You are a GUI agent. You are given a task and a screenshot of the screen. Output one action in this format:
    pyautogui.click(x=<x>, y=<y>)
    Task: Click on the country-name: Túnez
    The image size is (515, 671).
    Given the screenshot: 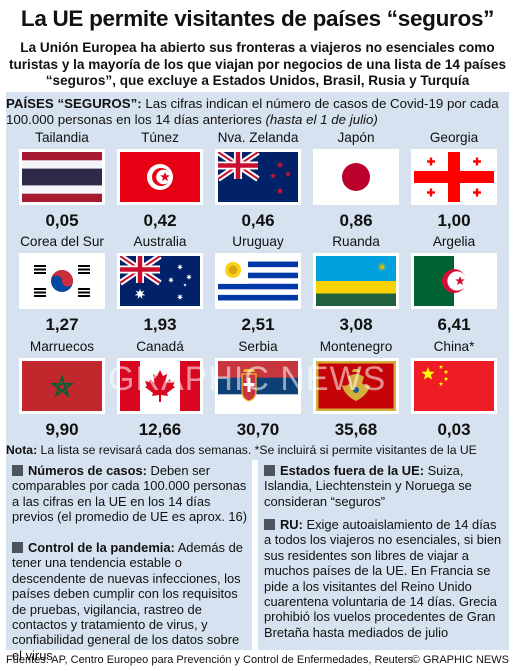 What is the action you would take?
    pyautogui.click(x=160, y=137)
    